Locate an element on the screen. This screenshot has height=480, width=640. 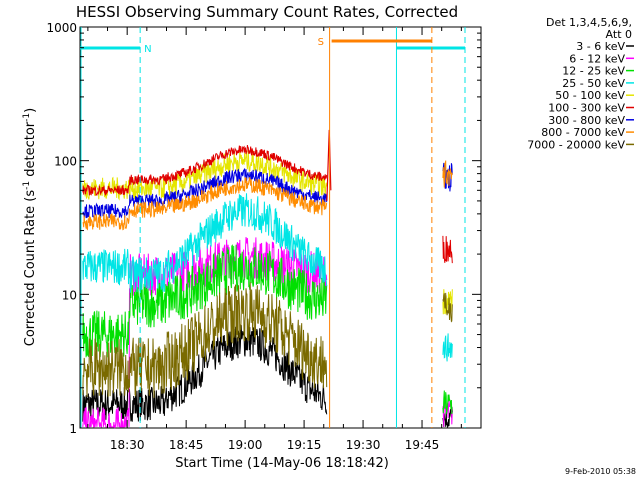
y-tick-label: 1000 is located at coordinates (61, 28).